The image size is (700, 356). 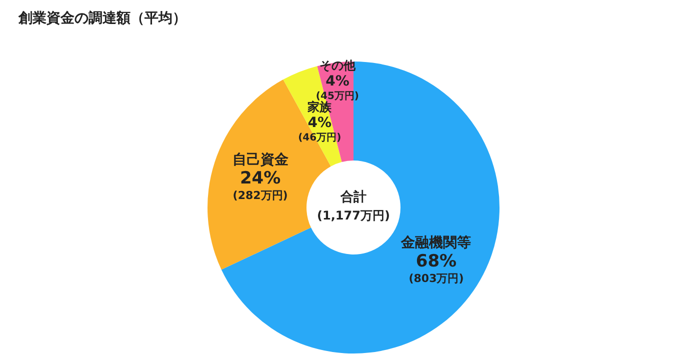 What do you see at coordinates (436, 279) in the screenshot?
I see `text: (803万円)` at bounding box center [436, 279].